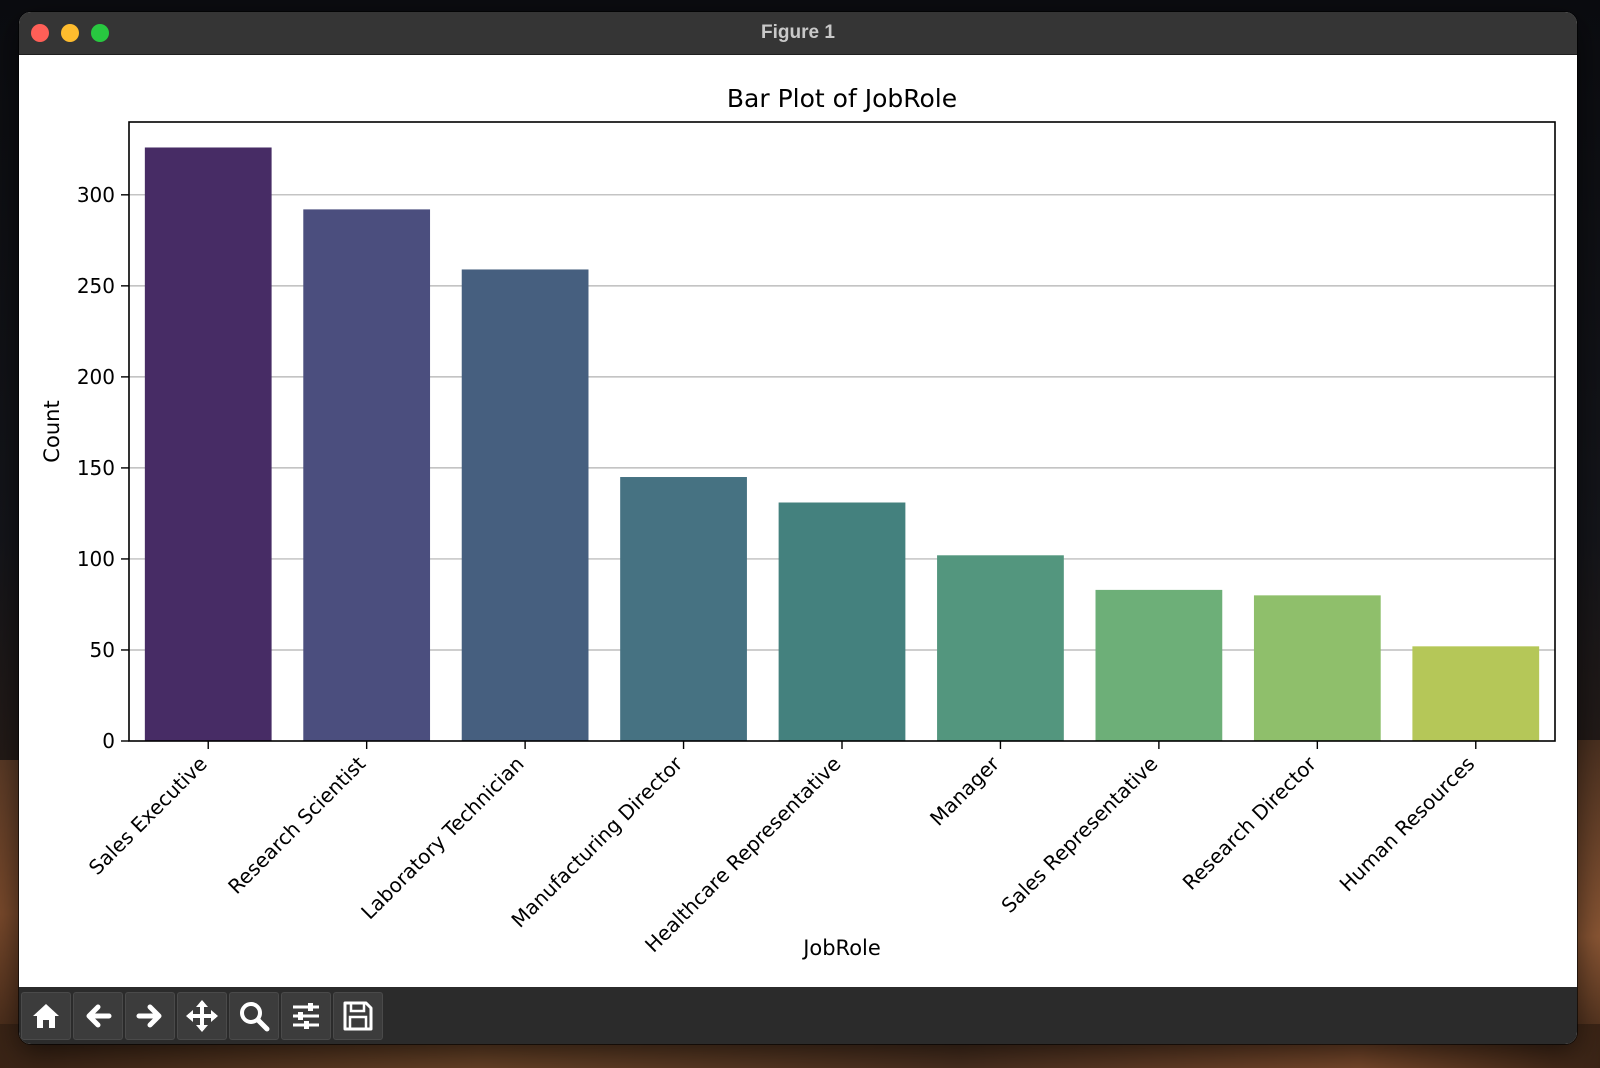  Describe the element at coordinates (96, 377) in the screenshot. I see `y-tick-label: 200` at that location.